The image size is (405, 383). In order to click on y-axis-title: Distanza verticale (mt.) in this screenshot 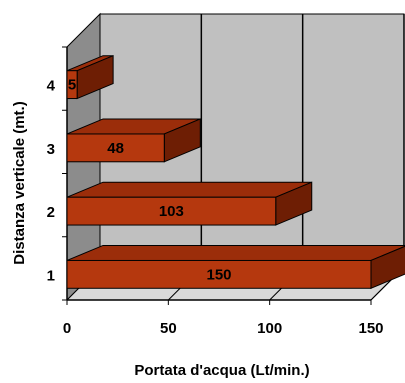, I will do `click(19, 182)`.